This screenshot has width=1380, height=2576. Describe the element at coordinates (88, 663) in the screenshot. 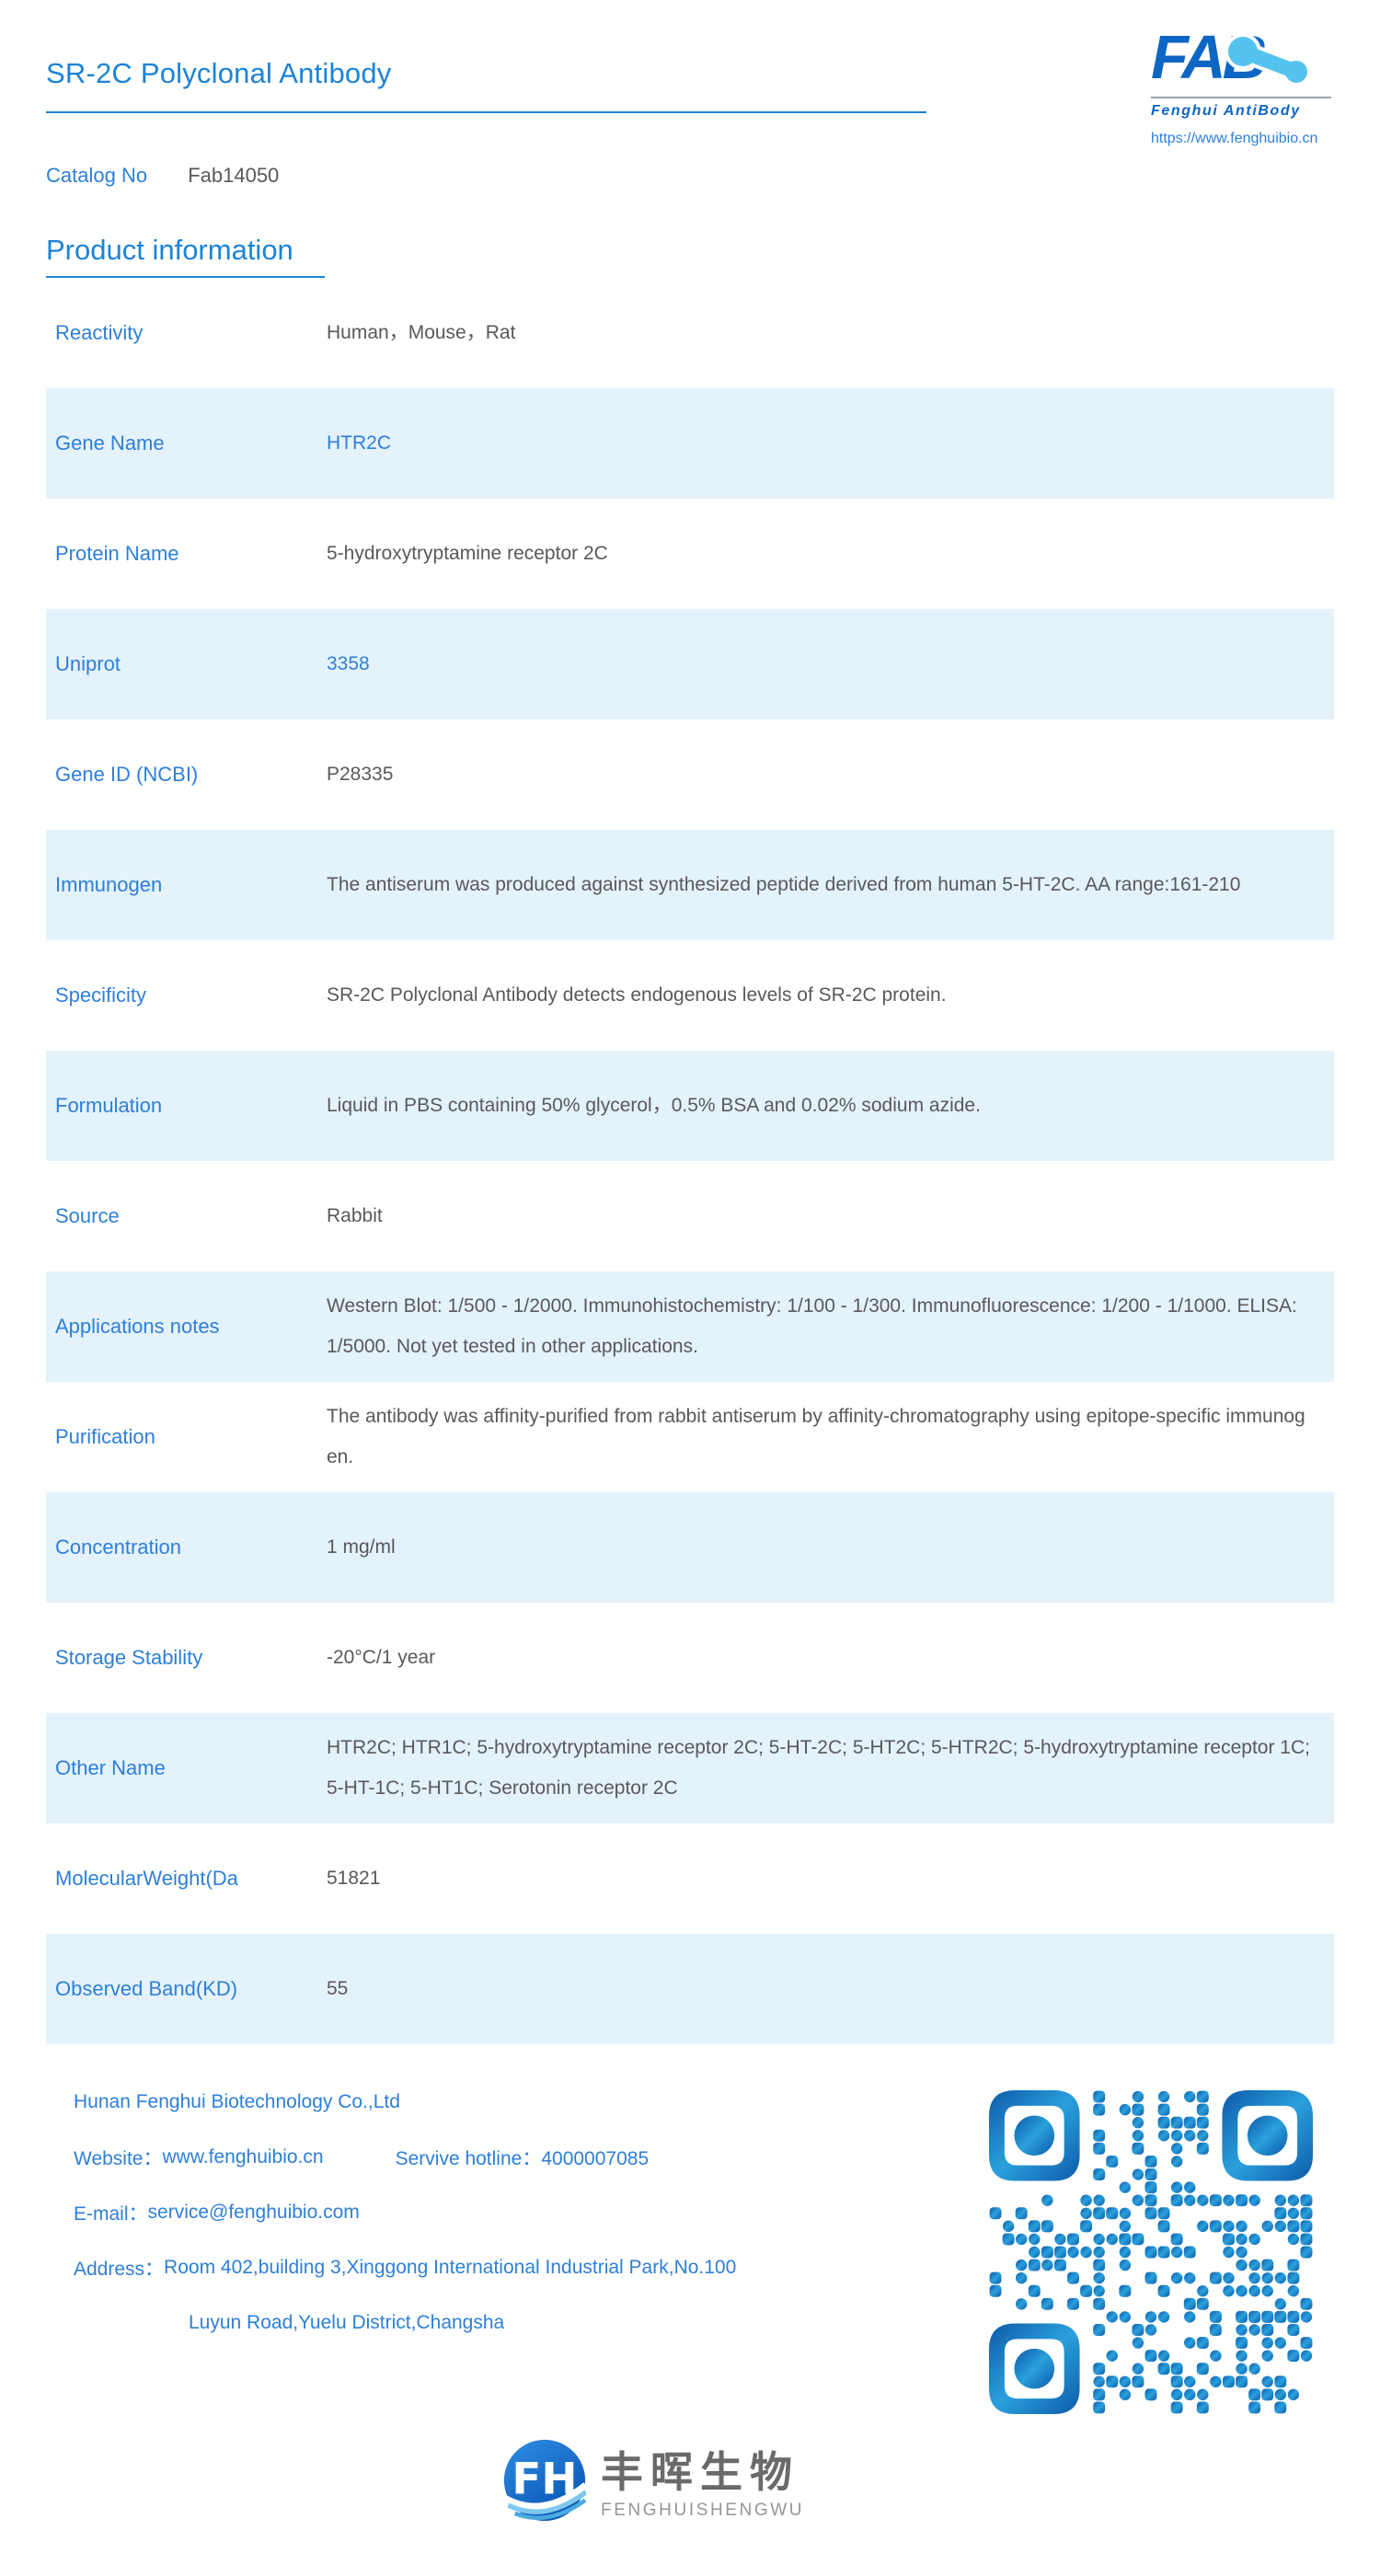

I see `row-label: Uniprot` at that location.